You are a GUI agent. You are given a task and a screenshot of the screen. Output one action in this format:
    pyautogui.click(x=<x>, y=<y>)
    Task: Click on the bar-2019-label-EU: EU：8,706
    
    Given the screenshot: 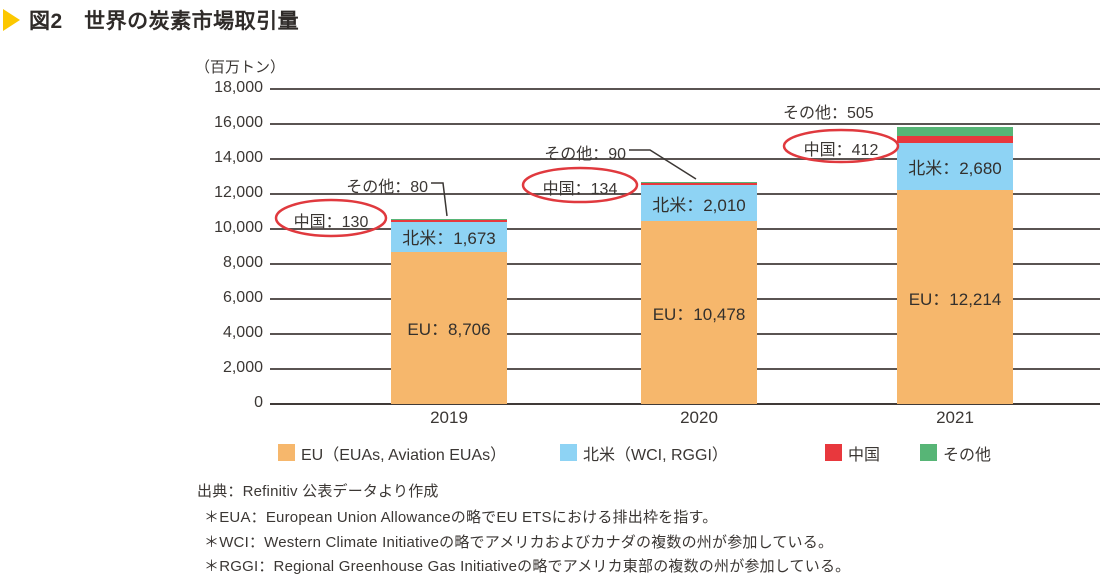 What is the action you would take?
    pyautogui.click(x=449, y=330)
    